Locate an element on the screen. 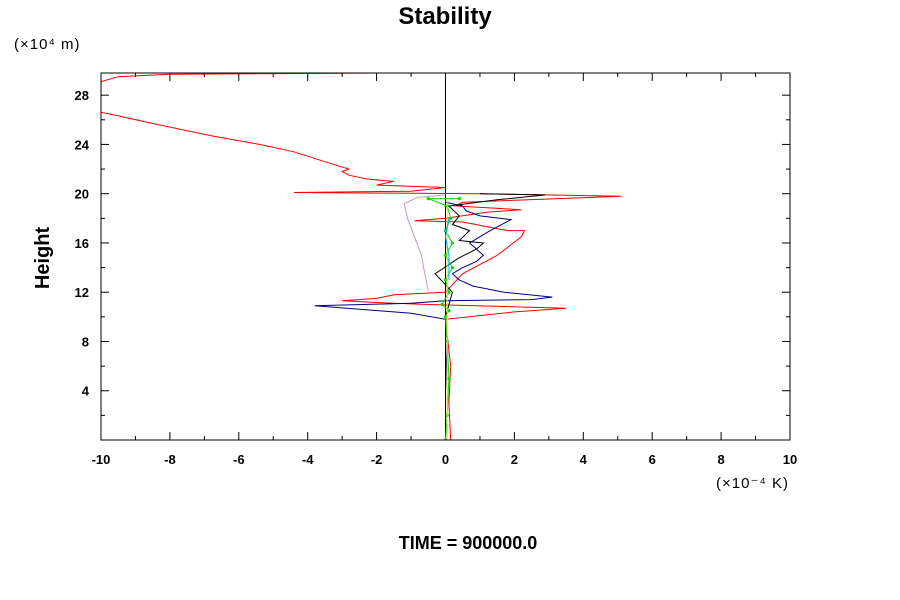  y-tick-label: 8 is located at coordinates (85, 341).